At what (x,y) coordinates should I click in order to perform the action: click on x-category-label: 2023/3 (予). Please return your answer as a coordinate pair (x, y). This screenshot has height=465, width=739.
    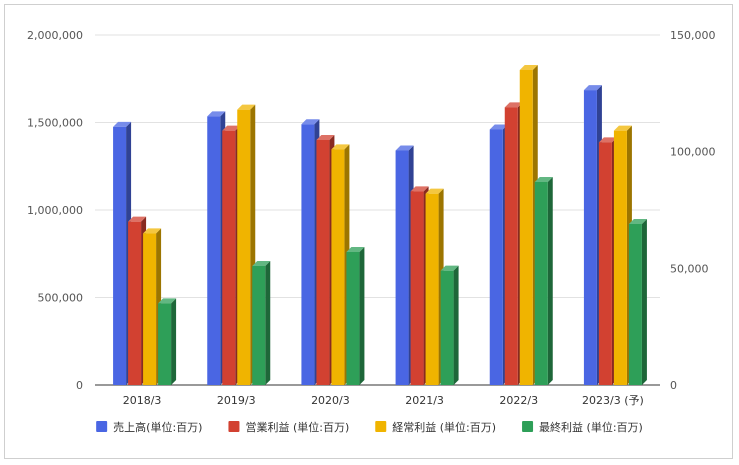
    Looking at the image, I should click on (613, 400).